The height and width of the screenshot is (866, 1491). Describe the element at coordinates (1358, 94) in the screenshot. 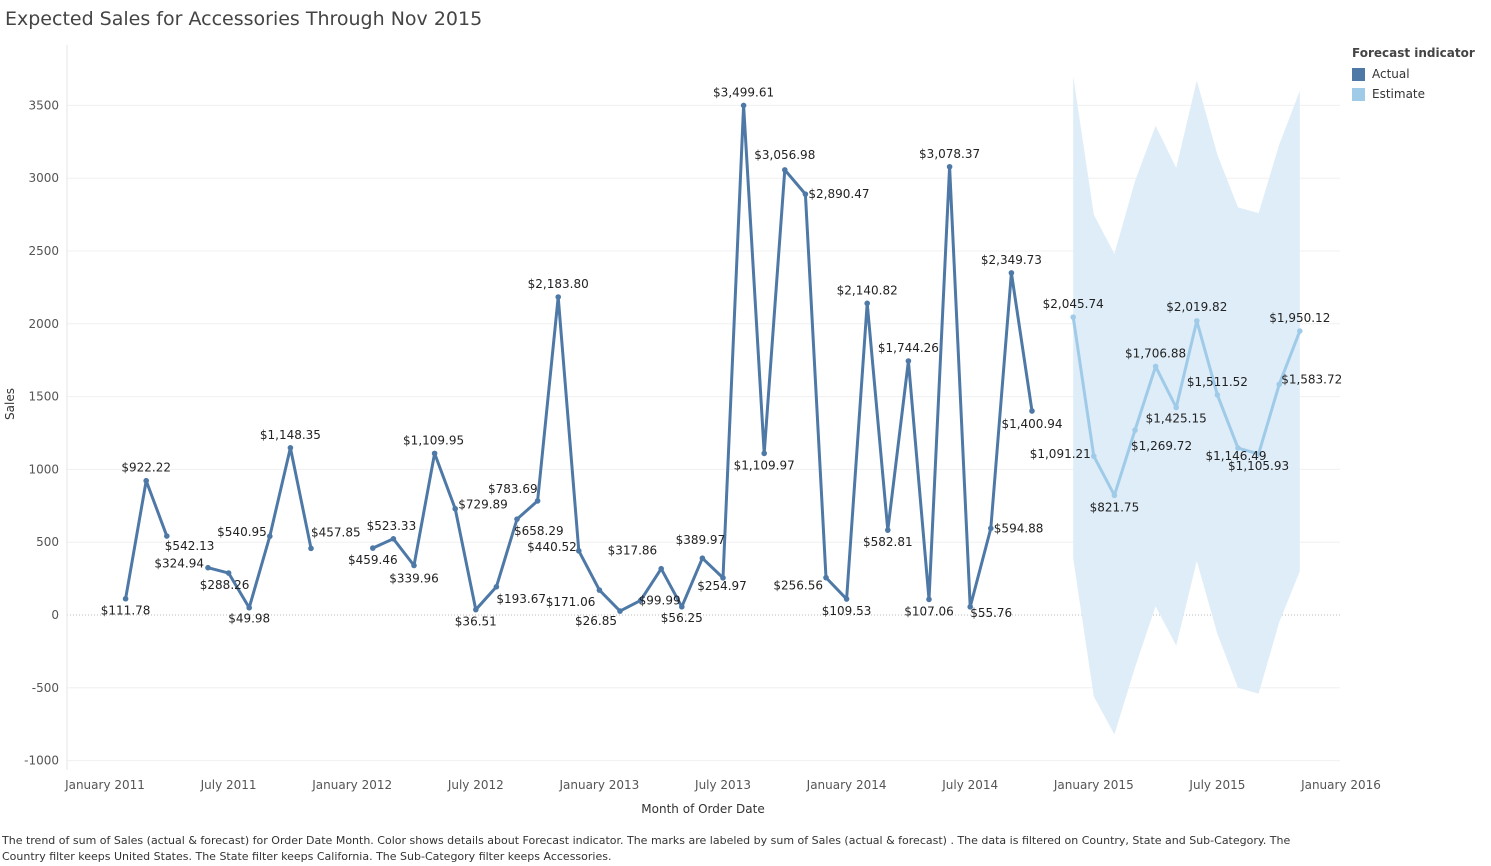

I see `legend-swatch-estimate` at that location.